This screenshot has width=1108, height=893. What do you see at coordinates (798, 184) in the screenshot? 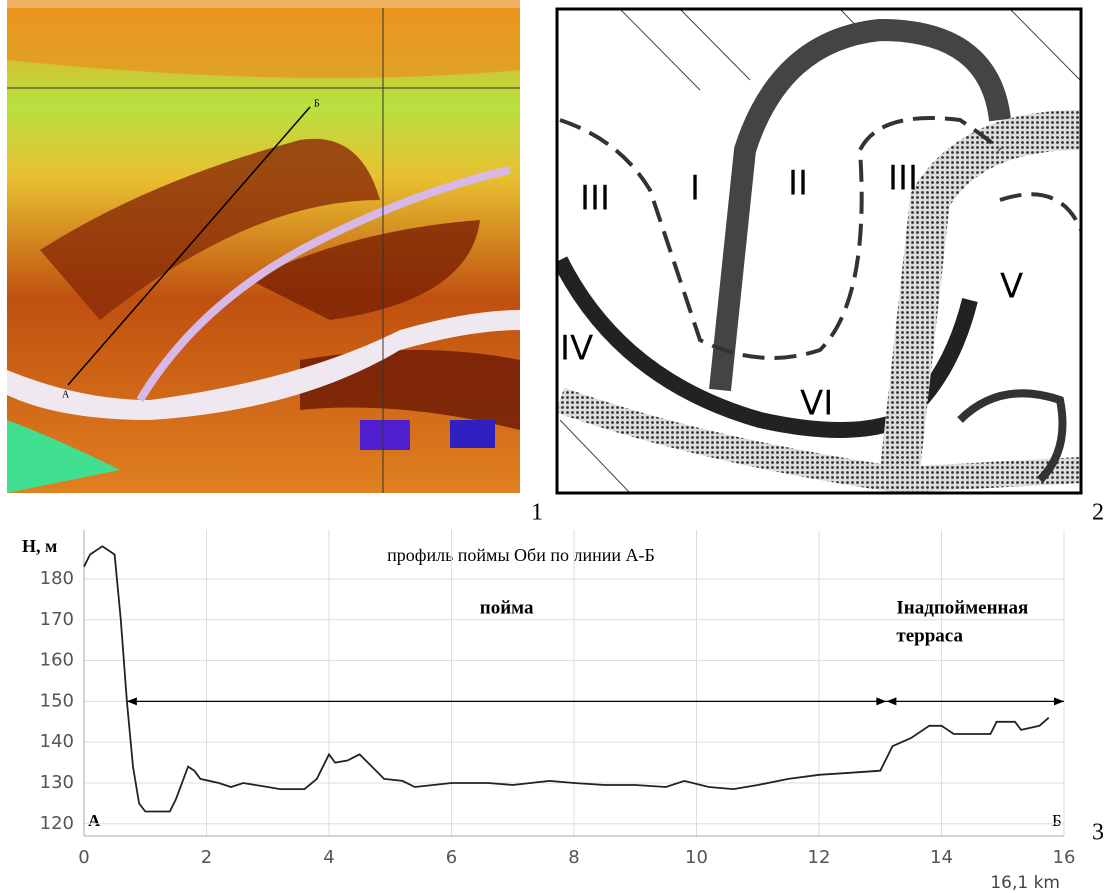
I see `zone-label: II` at bounding box center [798, 184].